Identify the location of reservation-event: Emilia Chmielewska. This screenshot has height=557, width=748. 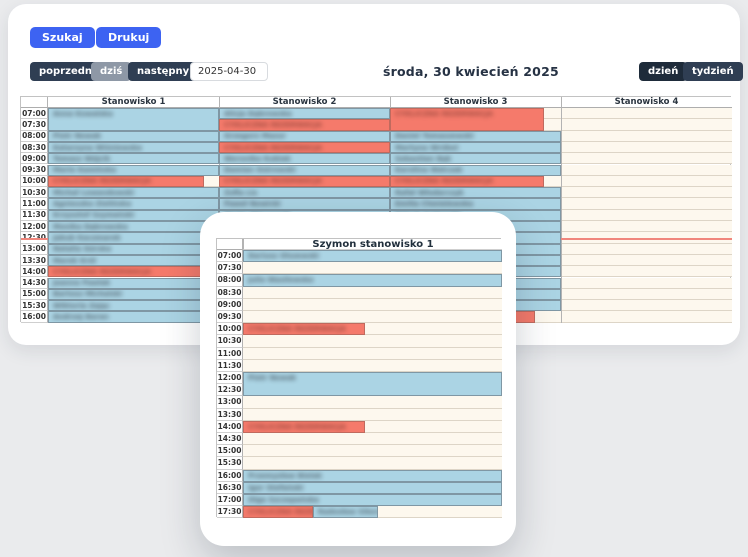
(475, 204).